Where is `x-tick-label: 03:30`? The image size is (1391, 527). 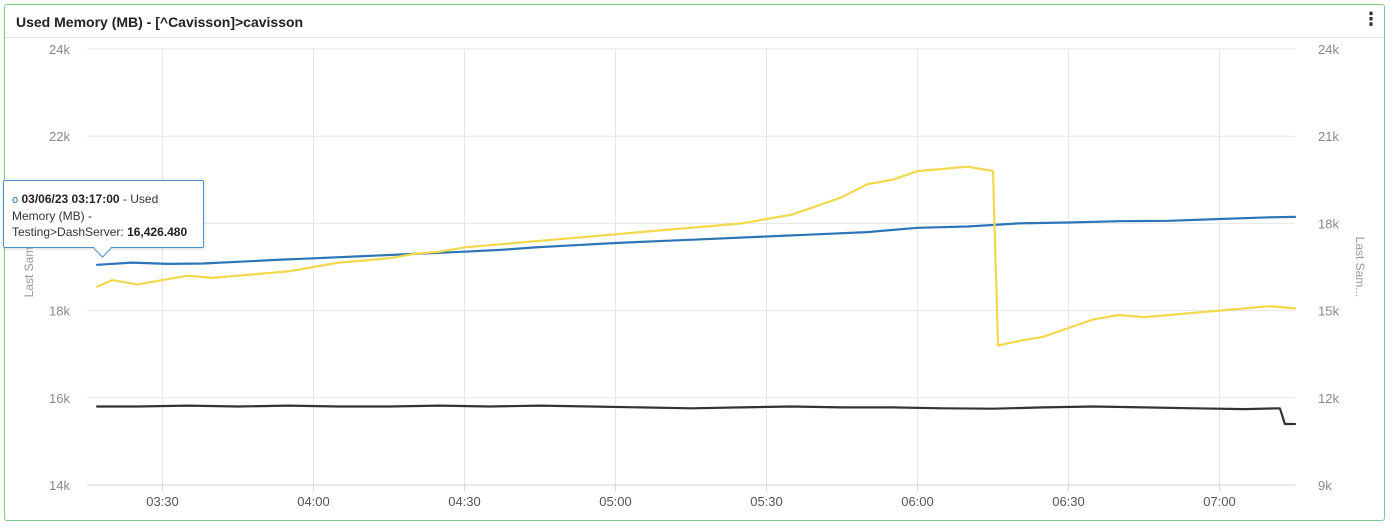
x-tick-label: 03:30 is located at coordinates (162, 501).